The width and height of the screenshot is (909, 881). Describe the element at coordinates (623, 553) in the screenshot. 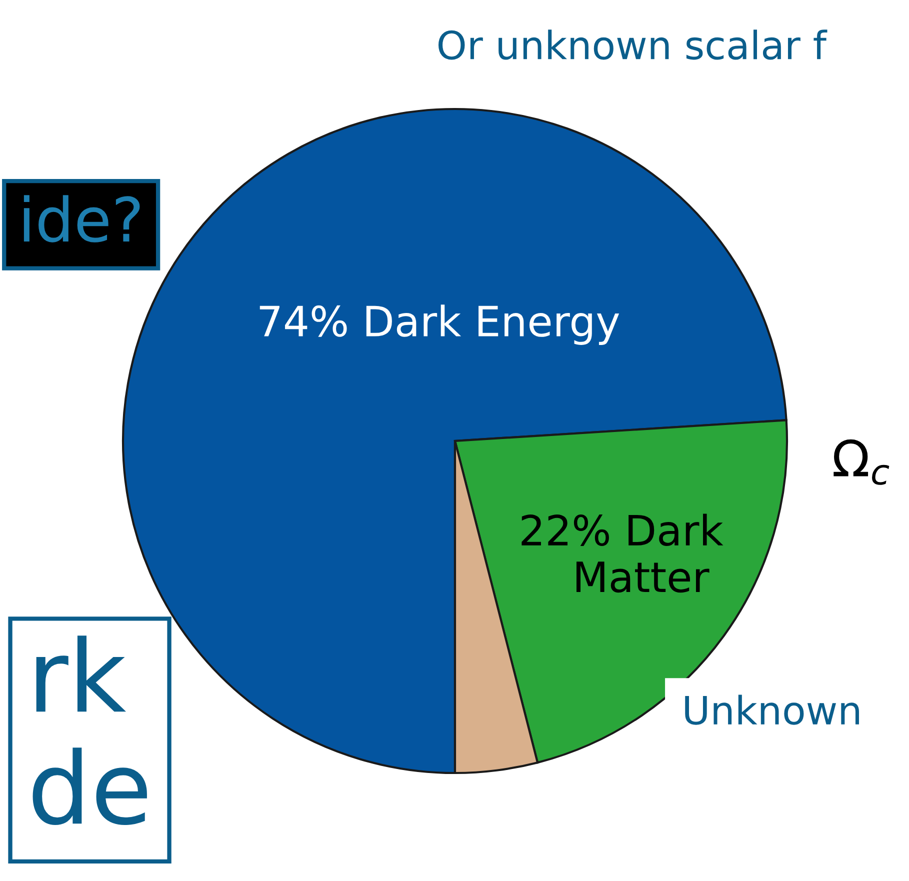

I see `data-label: 22% Dark Matter` at that location.